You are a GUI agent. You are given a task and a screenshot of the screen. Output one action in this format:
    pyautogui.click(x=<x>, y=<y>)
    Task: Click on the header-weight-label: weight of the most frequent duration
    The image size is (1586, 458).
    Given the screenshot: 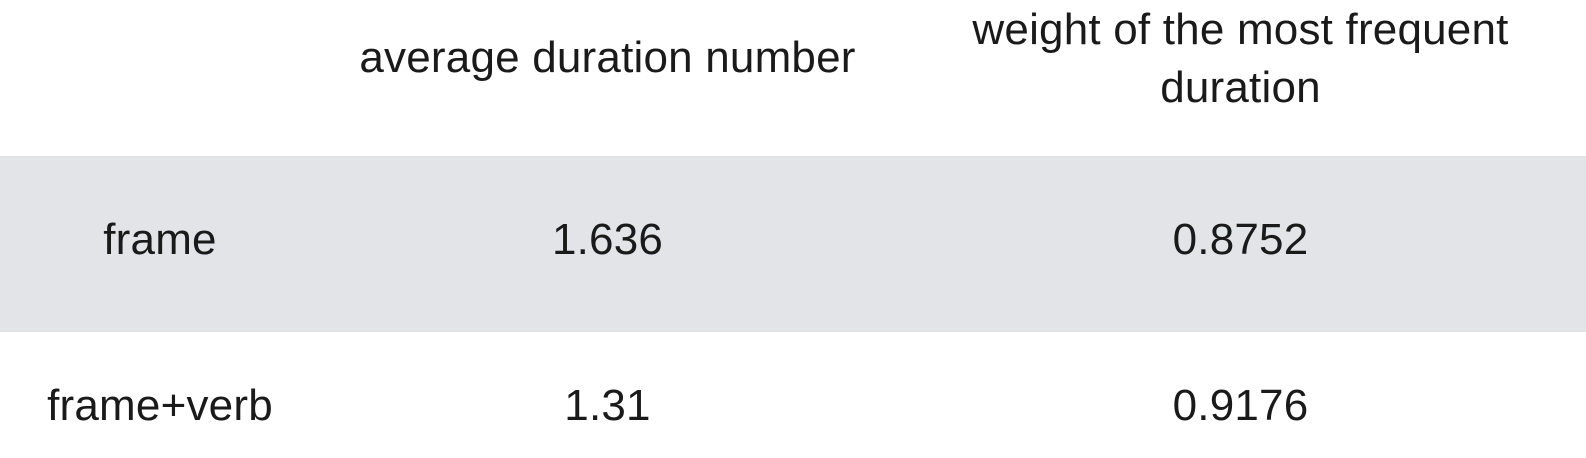 What is the action you would take?
    pyautogui.click(x=1240, y=58)
    